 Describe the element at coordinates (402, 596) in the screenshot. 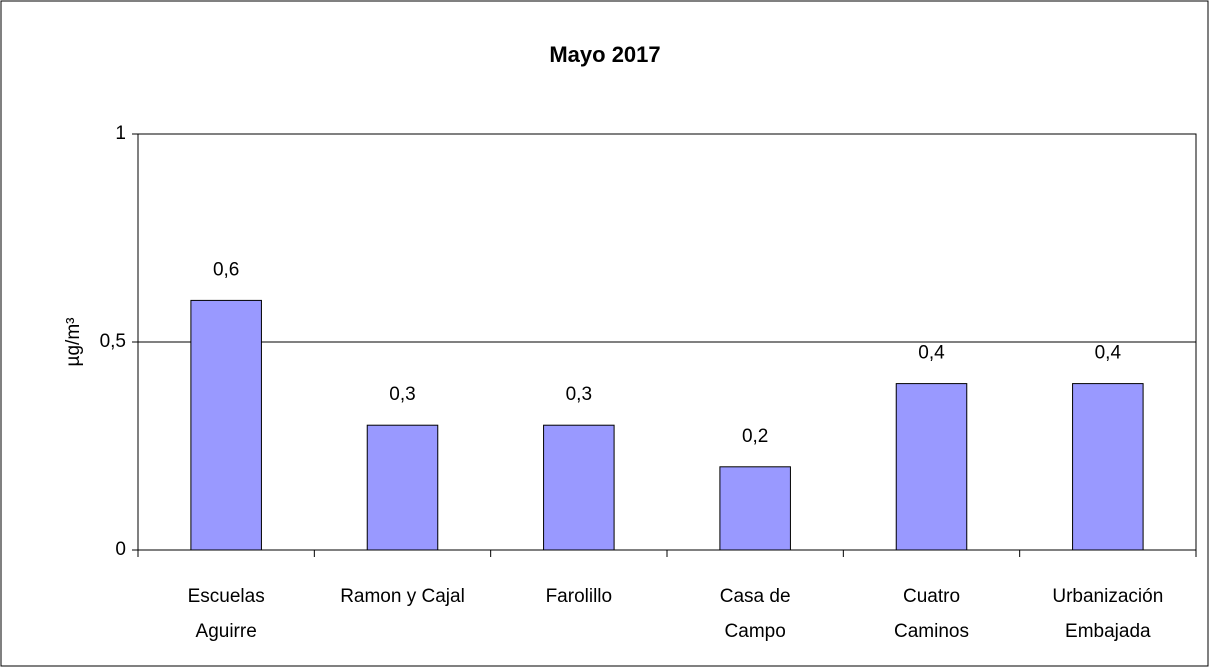

I see `x-tick-label: Ramon y Cajal` at that location.